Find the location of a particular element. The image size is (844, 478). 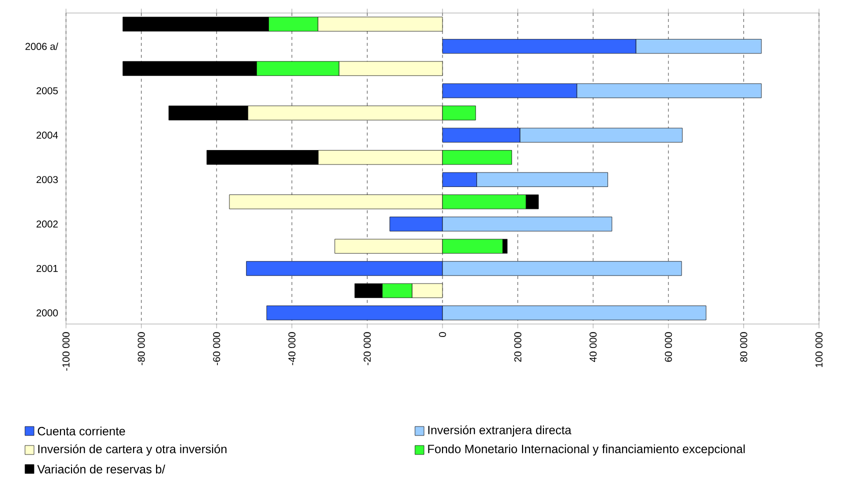

y-tick-label: 2006 a/ is located at coordinates (41, 46).